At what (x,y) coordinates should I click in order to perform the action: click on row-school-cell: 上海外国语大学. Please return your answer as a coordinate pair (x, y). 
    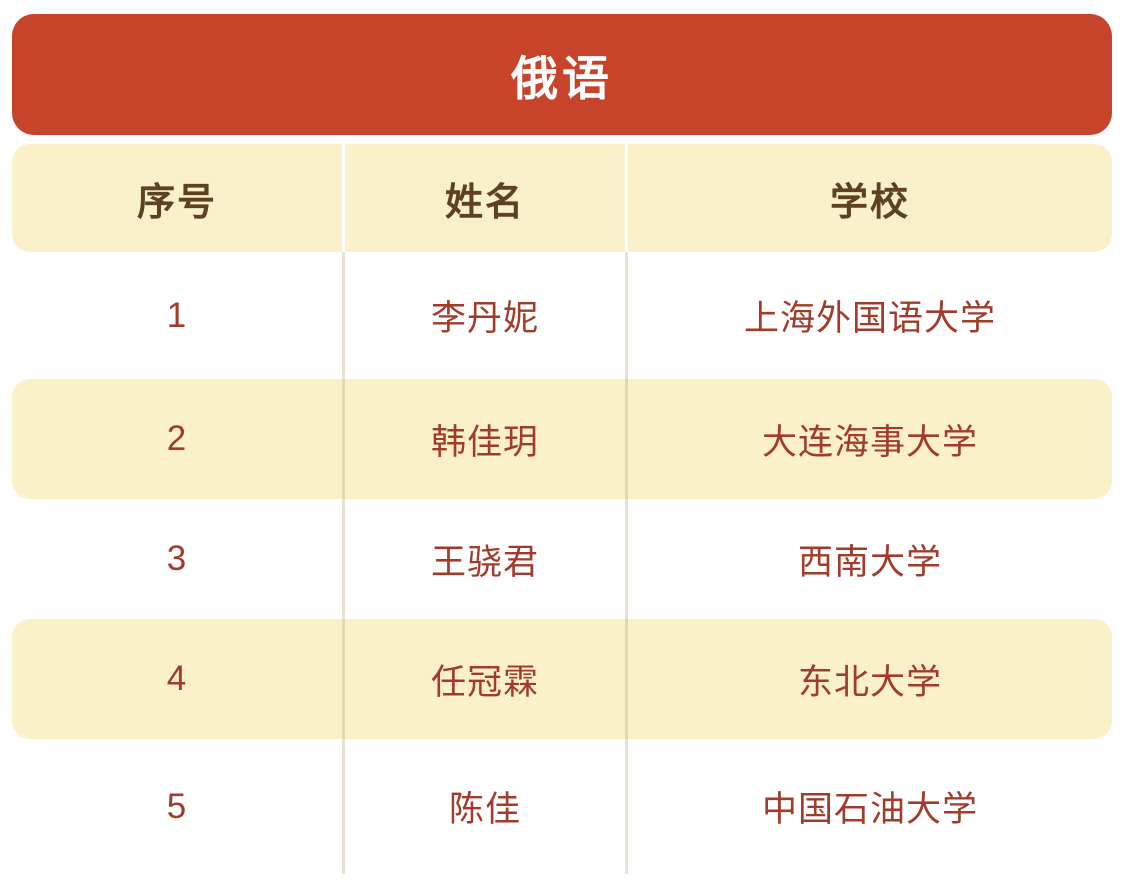
    Looking at the image, I should click on (869, 318).